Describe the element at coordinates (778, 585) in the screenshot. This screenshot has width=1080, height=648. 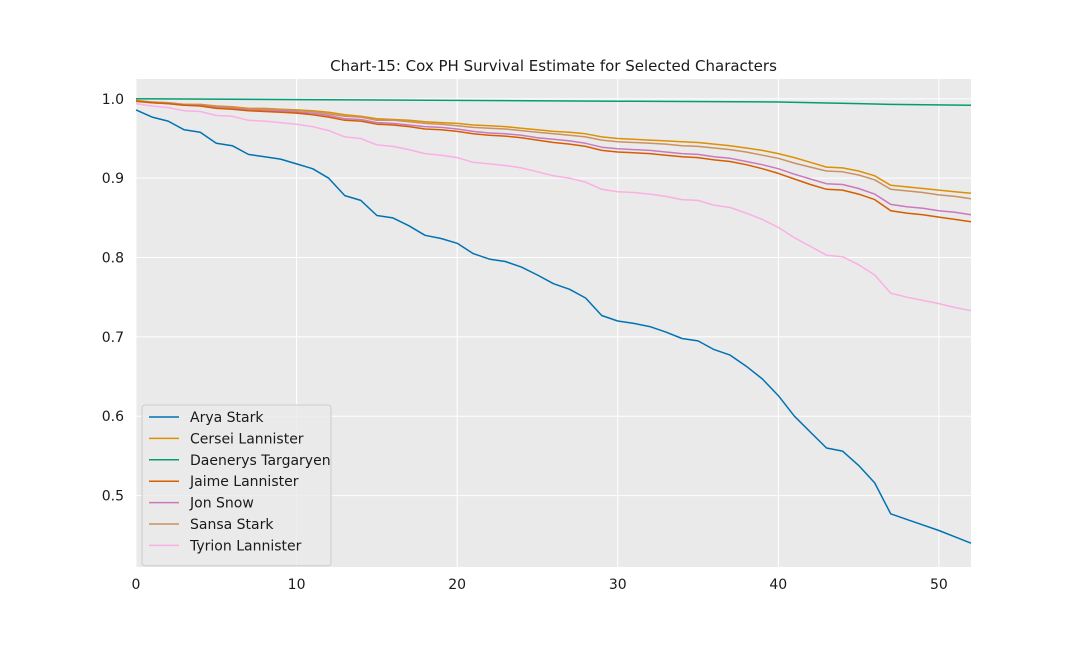
I see `x-tick-label: 40` at that location.